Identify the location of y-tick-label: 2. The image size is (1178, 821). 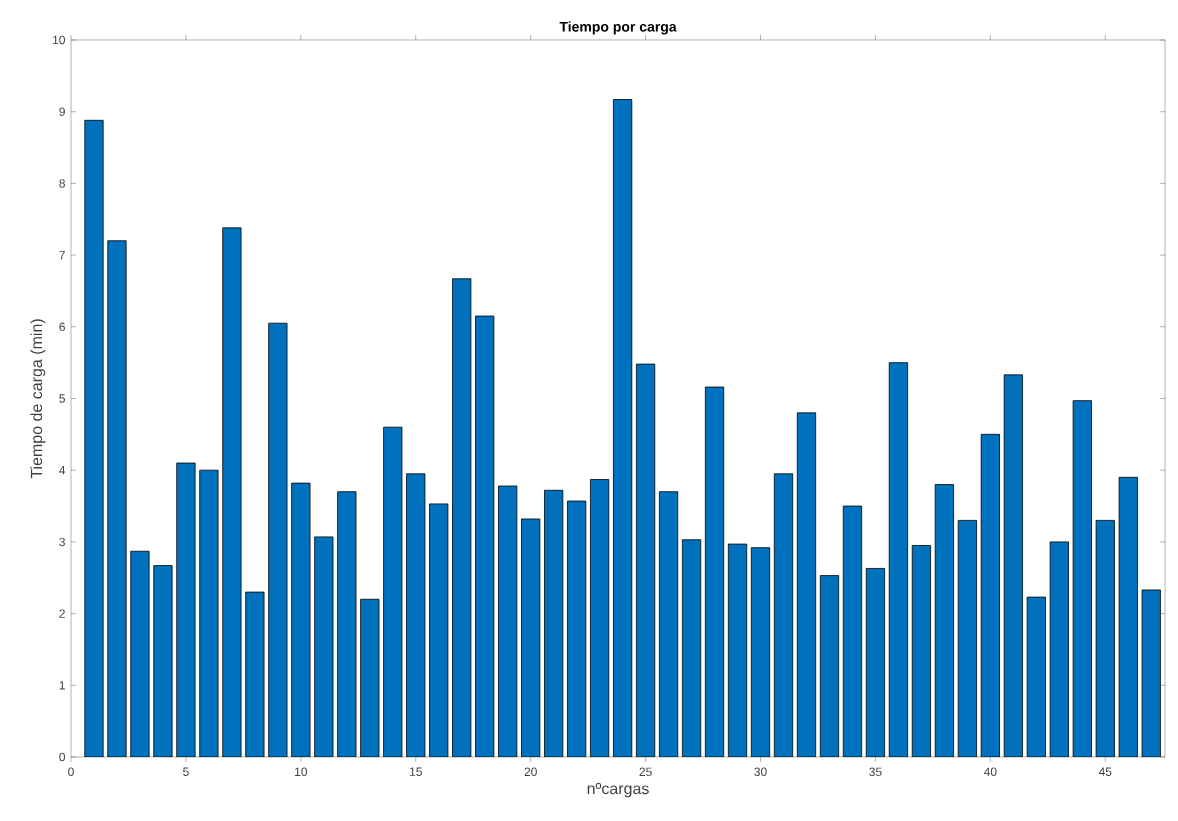
(62, 613).